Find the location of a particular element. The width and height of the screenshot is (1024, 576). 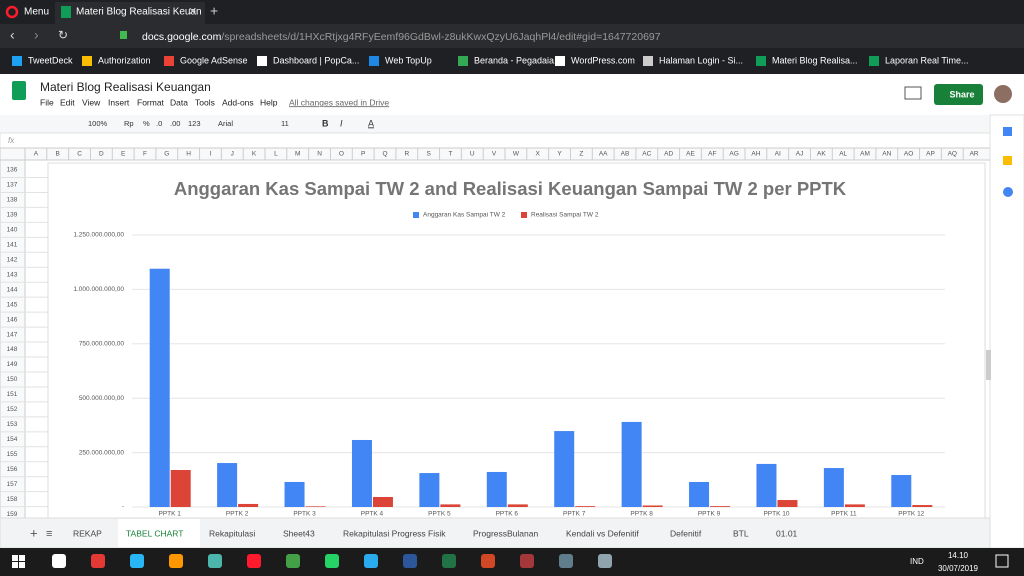

bar is located at coordinates (833, 487).